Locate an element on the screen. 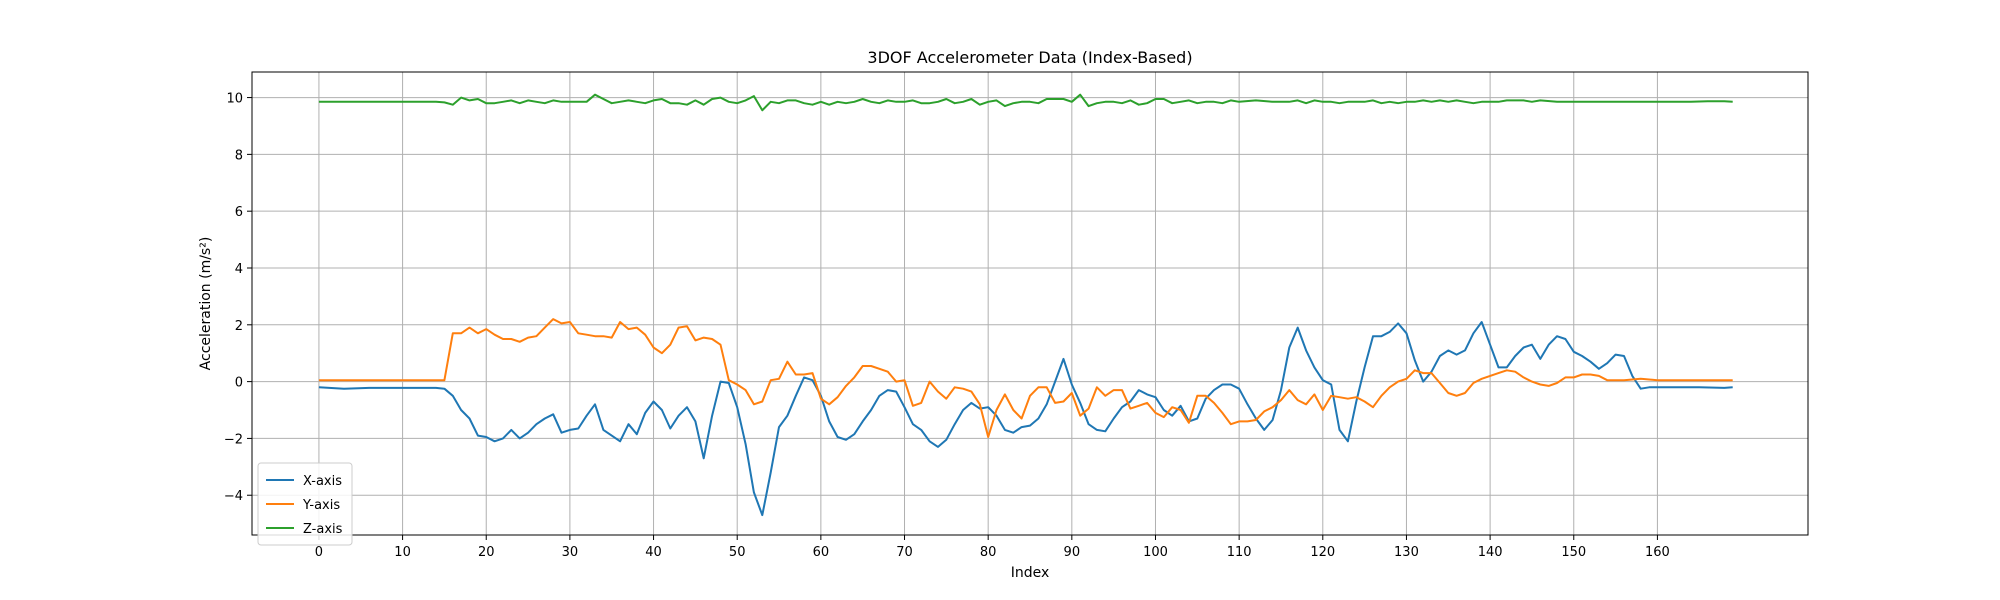 Image resolution: width=2000 pixels, height=600 pixels. x-tick-label: 160 is located at coordinates (1657, 552).